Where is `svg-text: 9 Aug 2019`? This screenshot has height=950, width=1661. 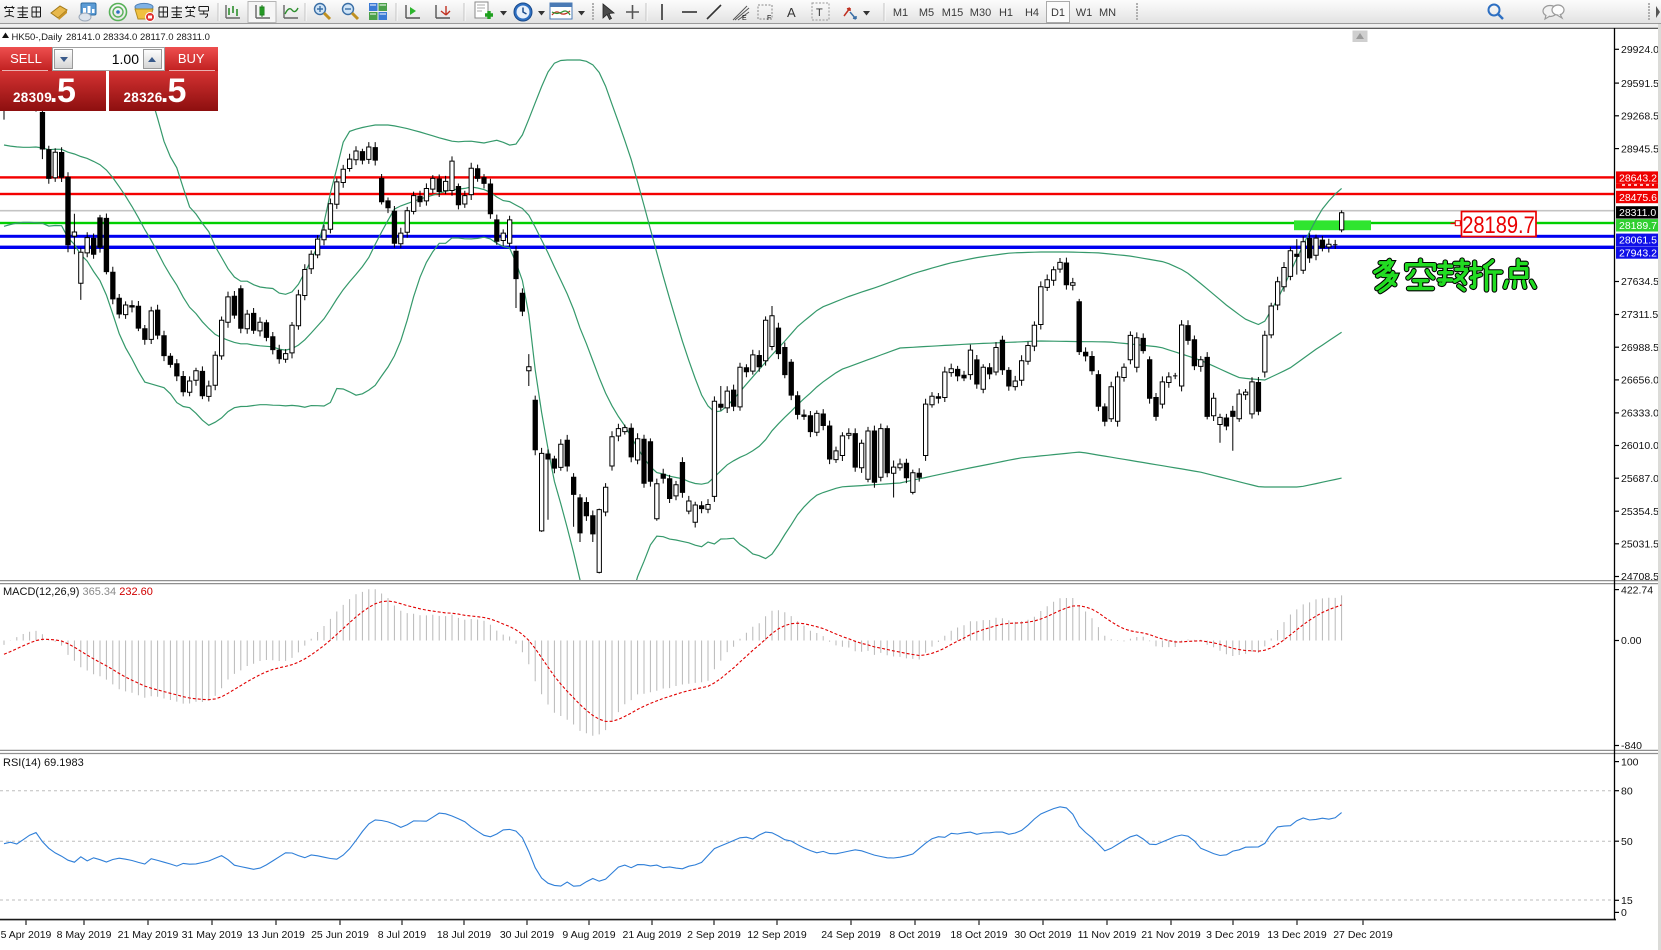
svg-text: 9 Aug 2019 is located at coordinates (588, 935).